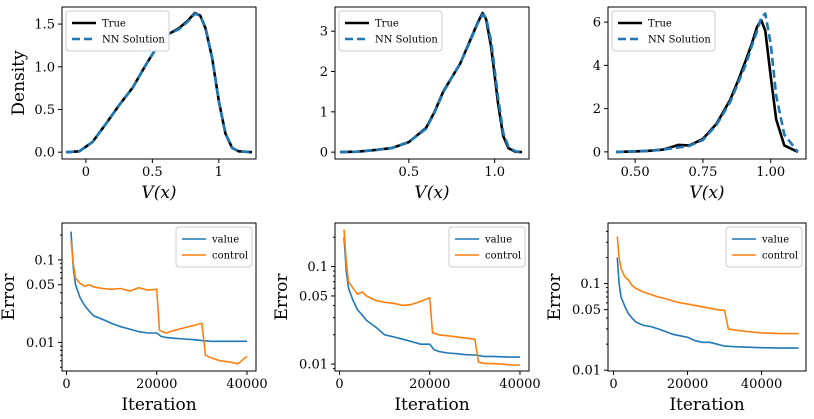 This screenshot has height=419, width=814. What do you see at coordinates (770, 172) in the screenshot?
I see `x-tick-label: 1.00` at bounding box center [770, 172].